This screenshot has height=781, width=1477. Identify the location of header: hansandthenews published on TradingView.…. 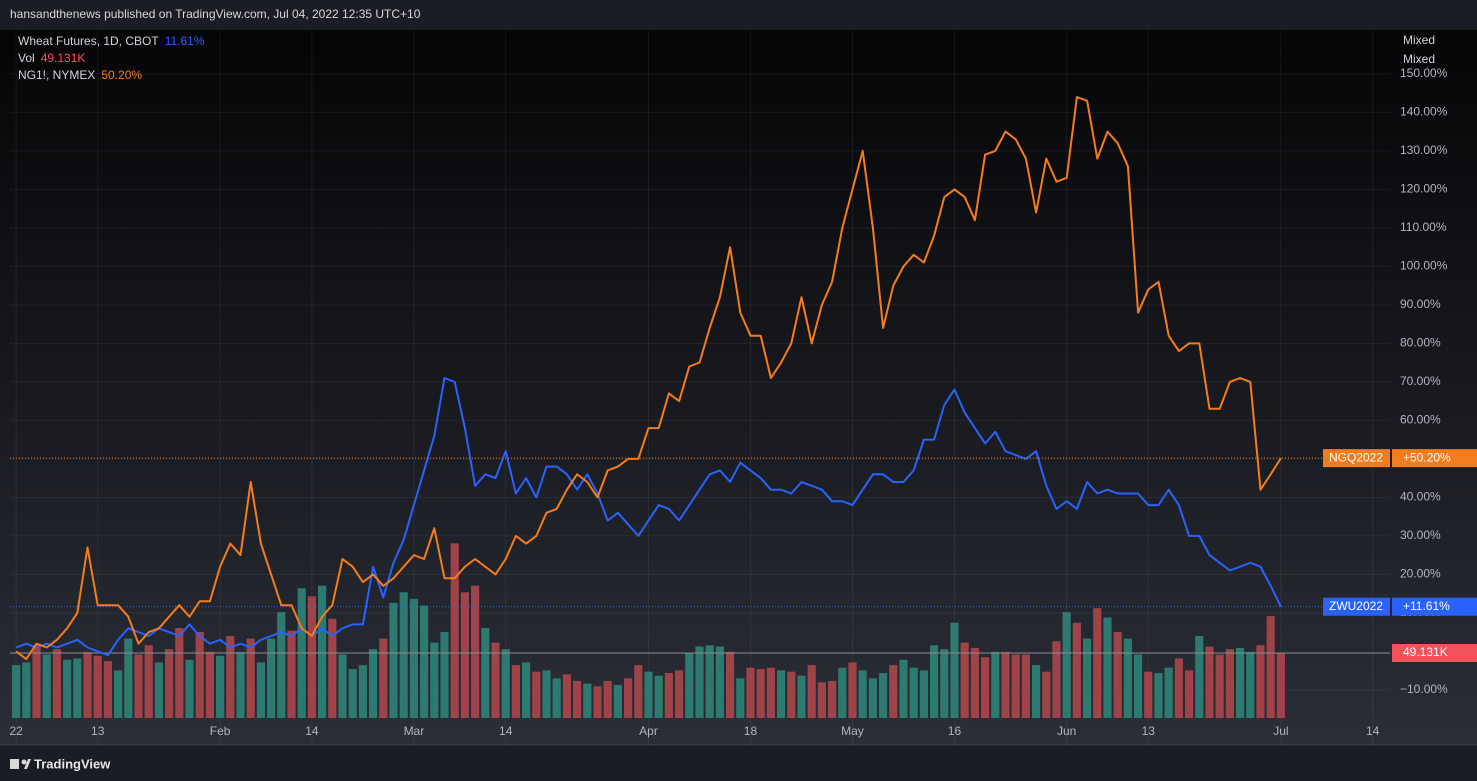
(215, 14).